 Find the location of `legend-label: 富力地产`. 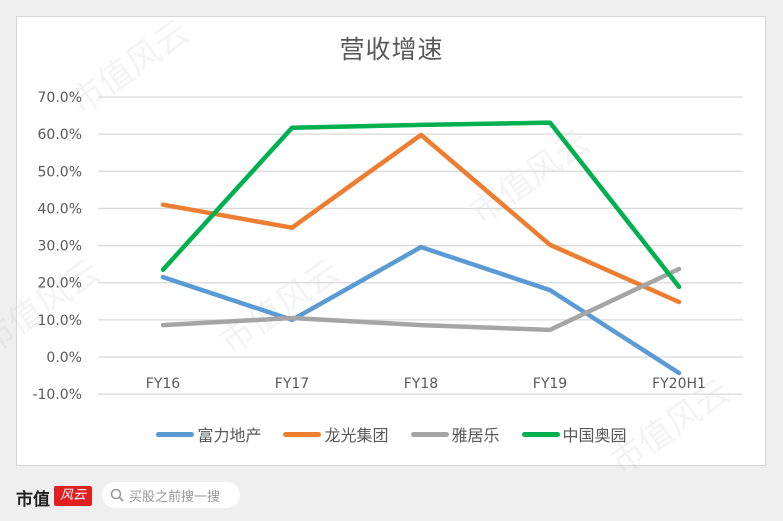

legend-label: 富力地产 is located at coordinates (229, 435).